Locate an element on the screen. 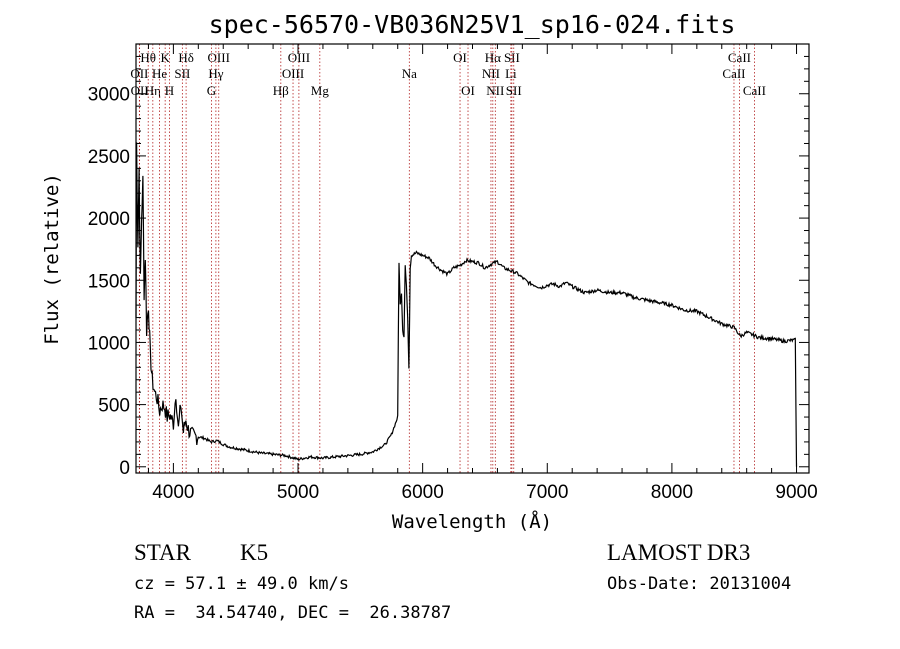 This screenshot has width=900, height=649. line-marker-label: Hθ is located at coordinates (148, 57).